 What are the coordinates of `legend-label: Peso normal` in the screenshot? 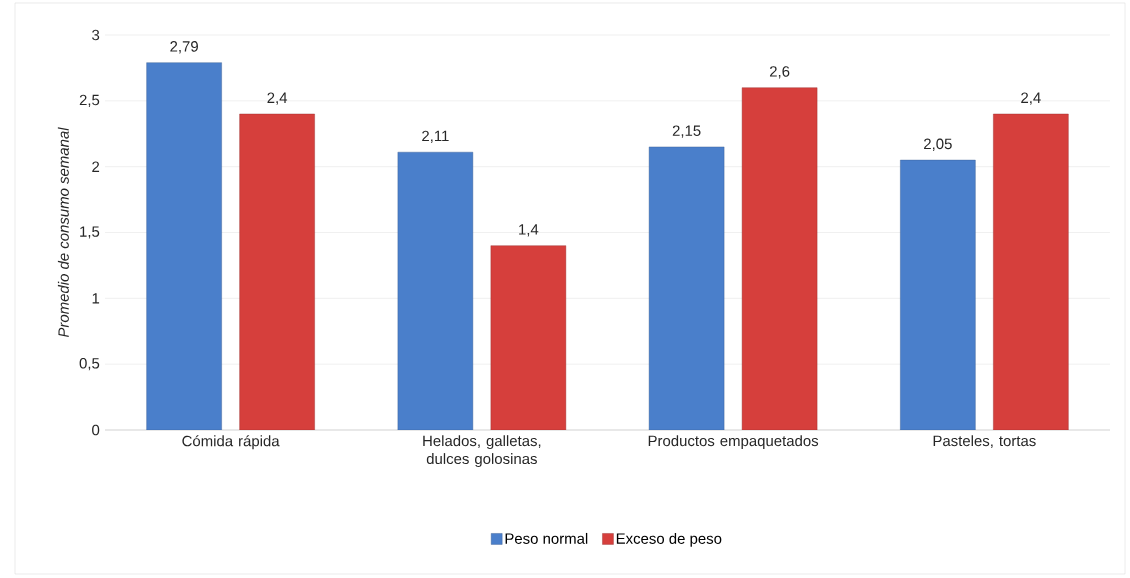 It's located at (546, 538).